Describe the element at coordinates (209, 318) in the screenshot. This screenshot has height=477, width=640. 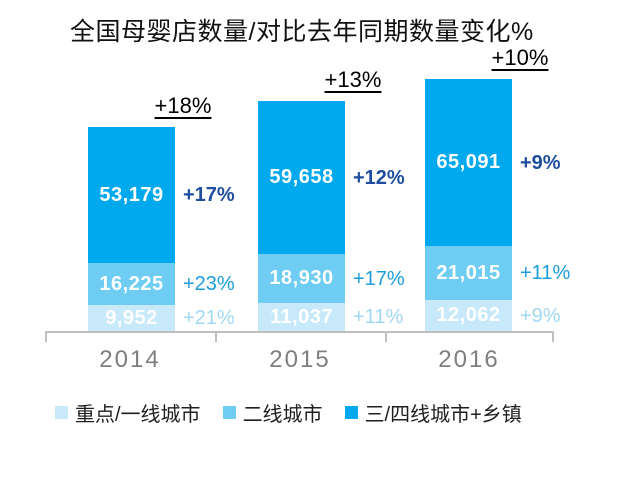
I see `pct-change-label-2014-tier1: +21%` at that location.